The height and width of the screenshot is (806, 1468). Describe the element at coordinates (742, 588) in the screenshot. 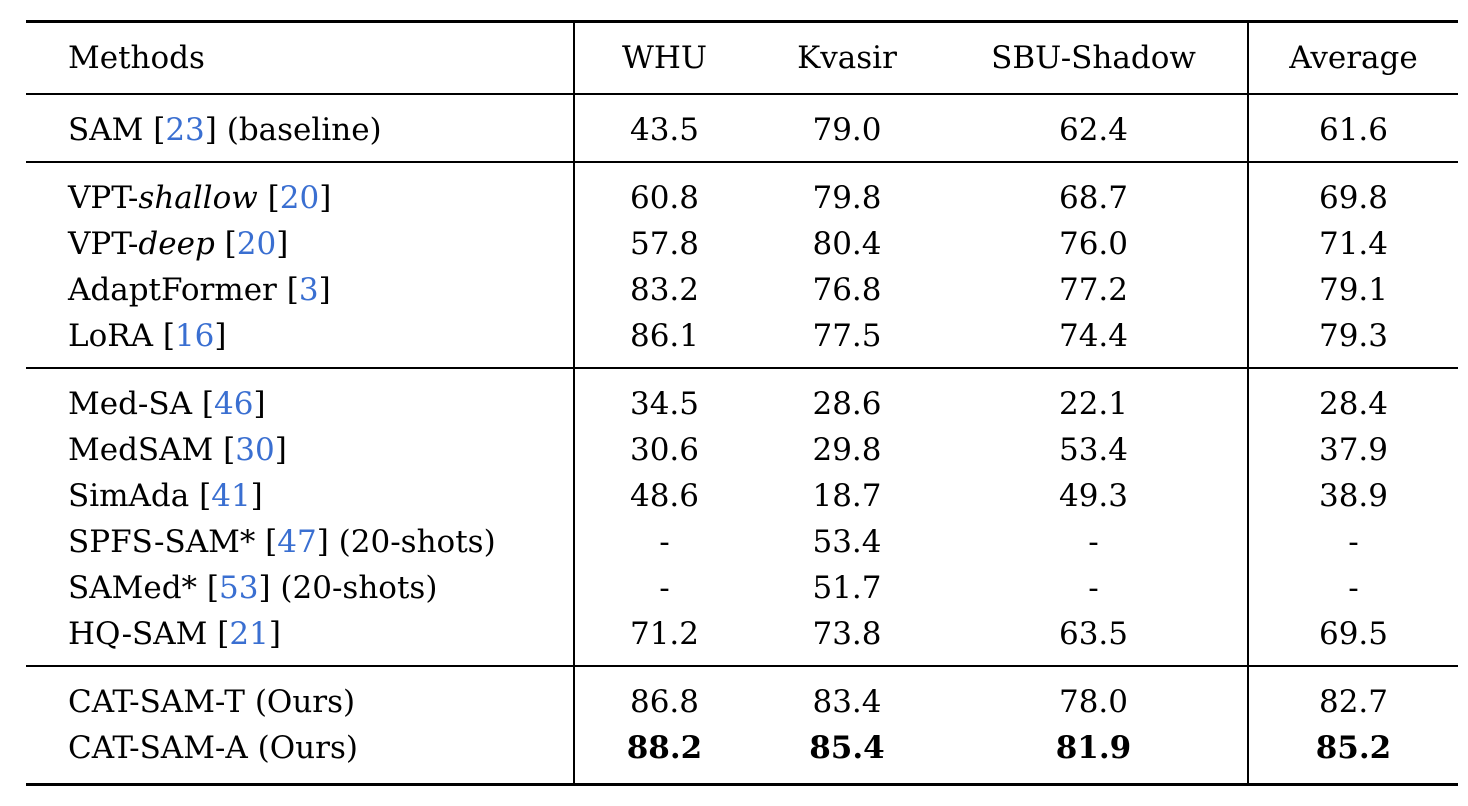

I see `table-row: SAMed* [53] (20-shots) - 51.7 - -` at that location.